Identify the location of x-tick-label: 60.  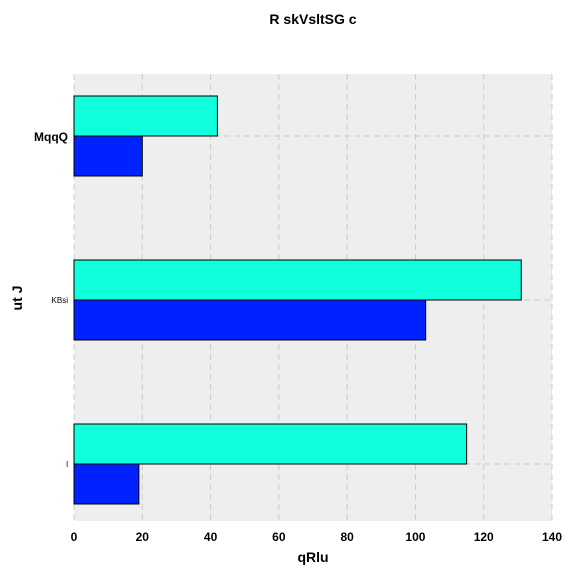
(279, 537).